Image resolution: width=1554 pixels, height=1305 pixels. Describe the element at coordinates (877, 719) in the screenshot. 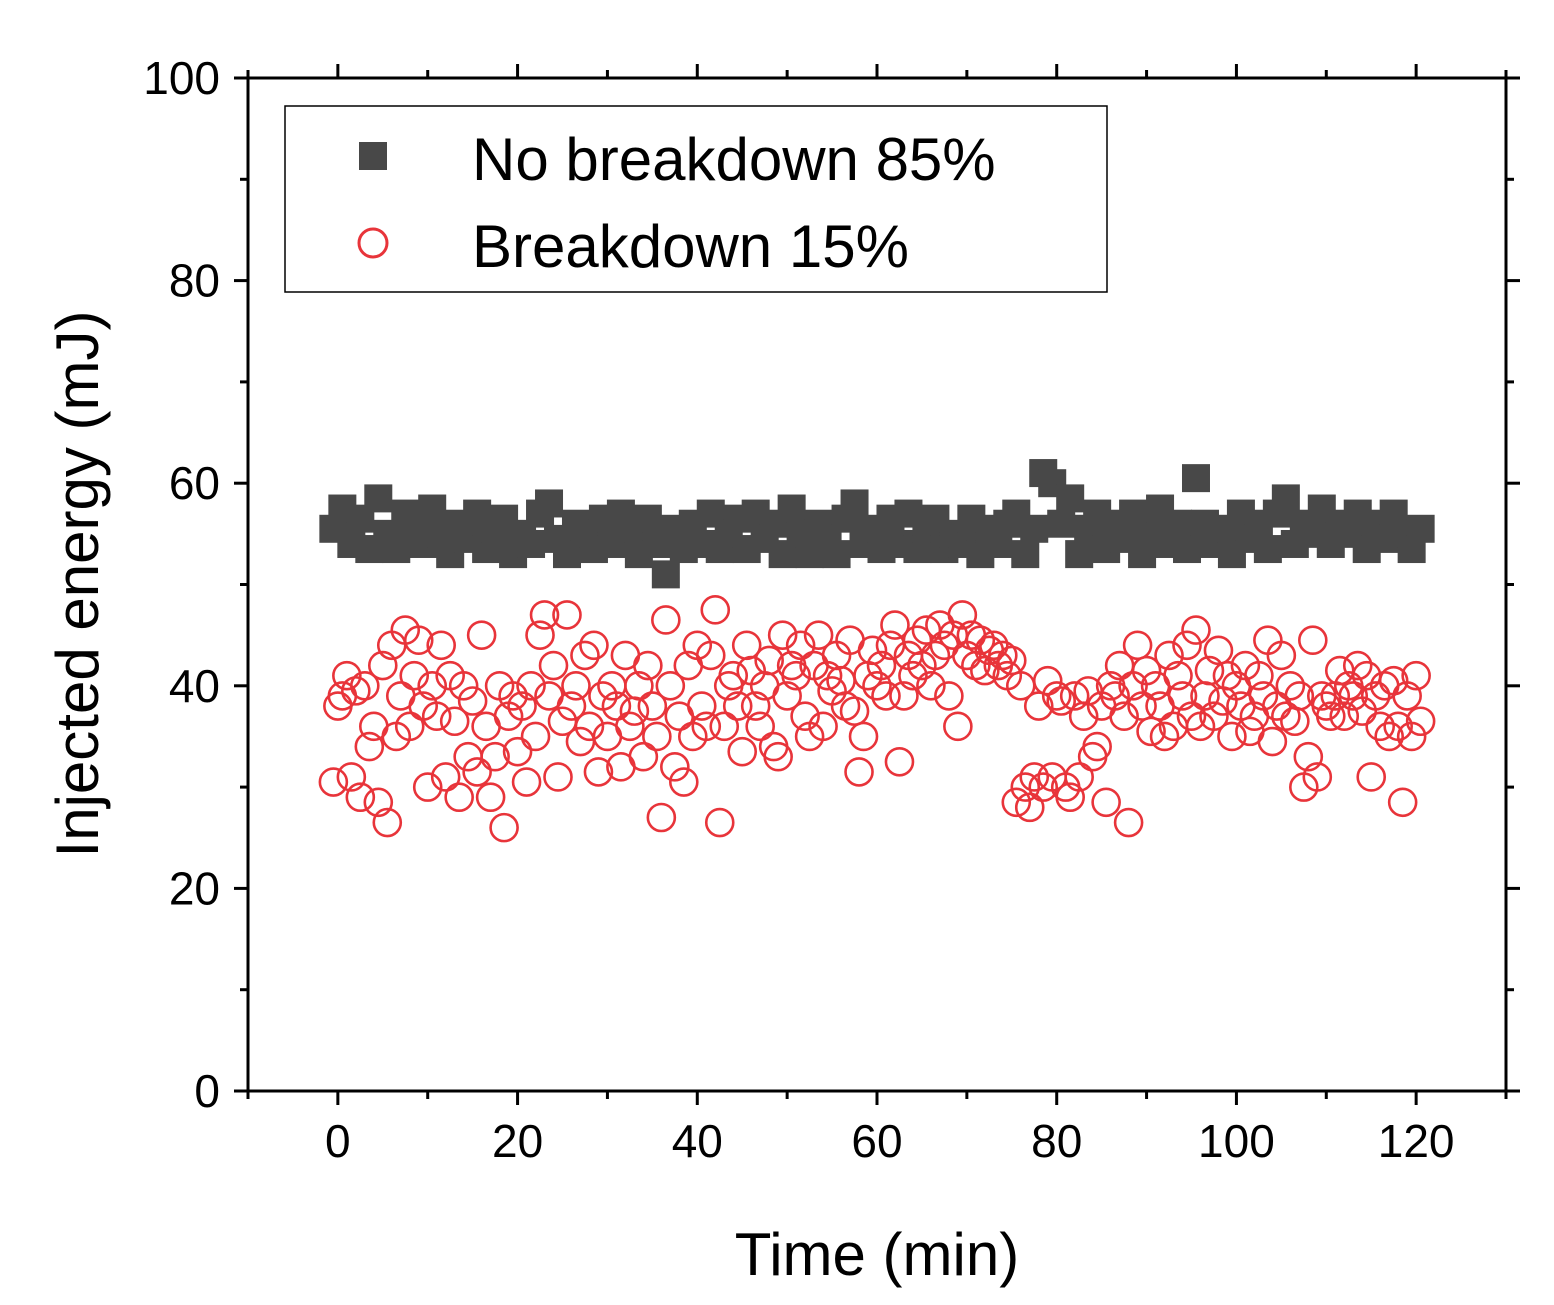

I see `breakdown-series` at that location.